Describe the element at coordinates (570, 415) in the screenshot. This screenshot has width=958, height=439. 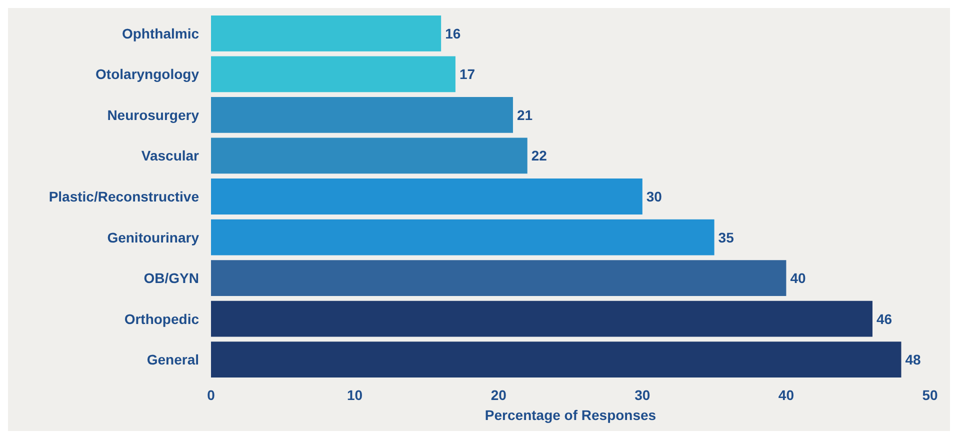
I see `x-axis-title: Percentage of Responses` at that location.